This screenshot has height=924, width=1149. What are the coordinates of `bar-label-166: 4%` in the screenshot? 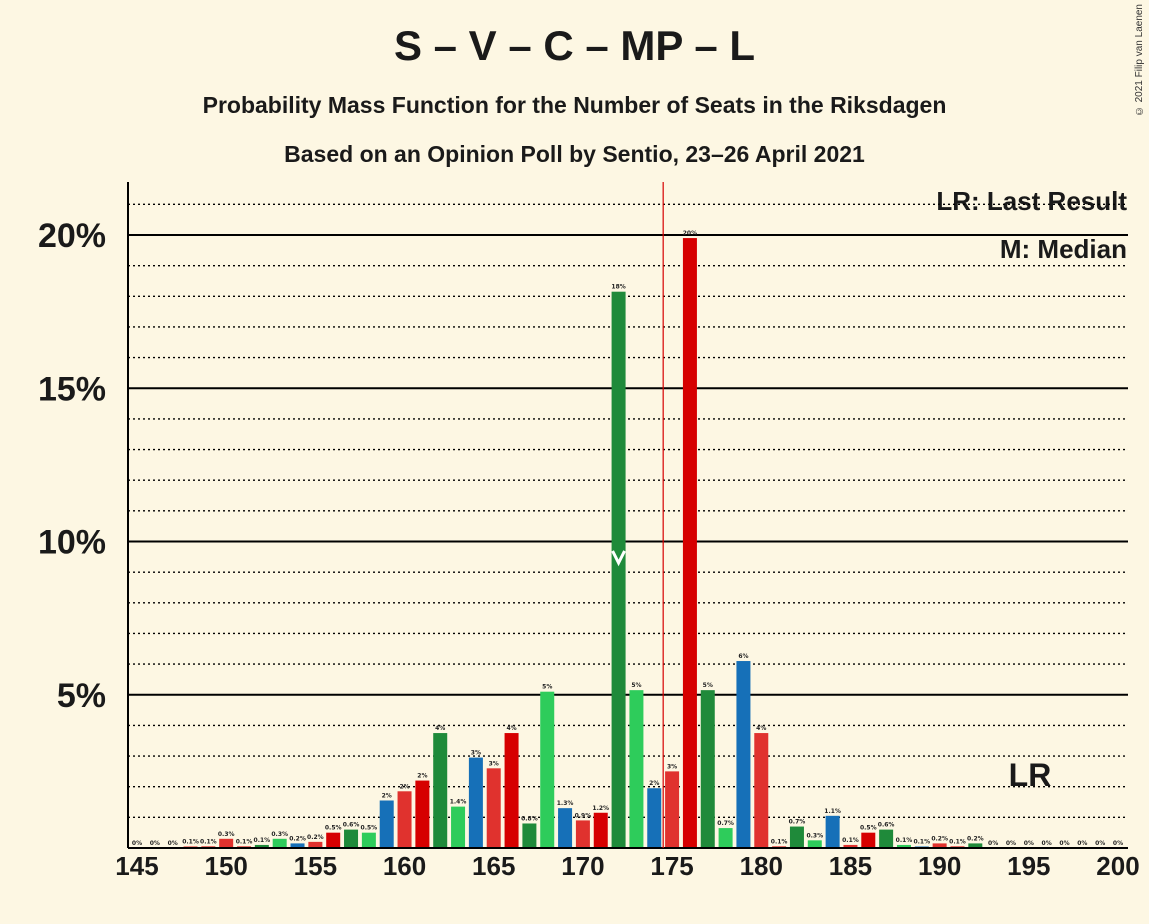 It's located at (511, 728).